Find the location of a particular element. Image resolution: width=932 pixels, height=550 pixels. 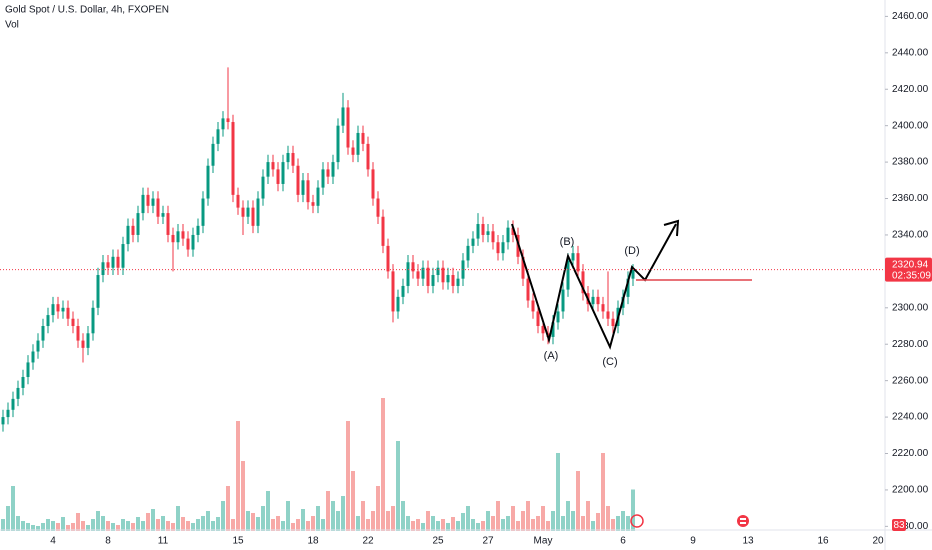

y-tick-label: 2440.00 is located at coordinates (910, 52).